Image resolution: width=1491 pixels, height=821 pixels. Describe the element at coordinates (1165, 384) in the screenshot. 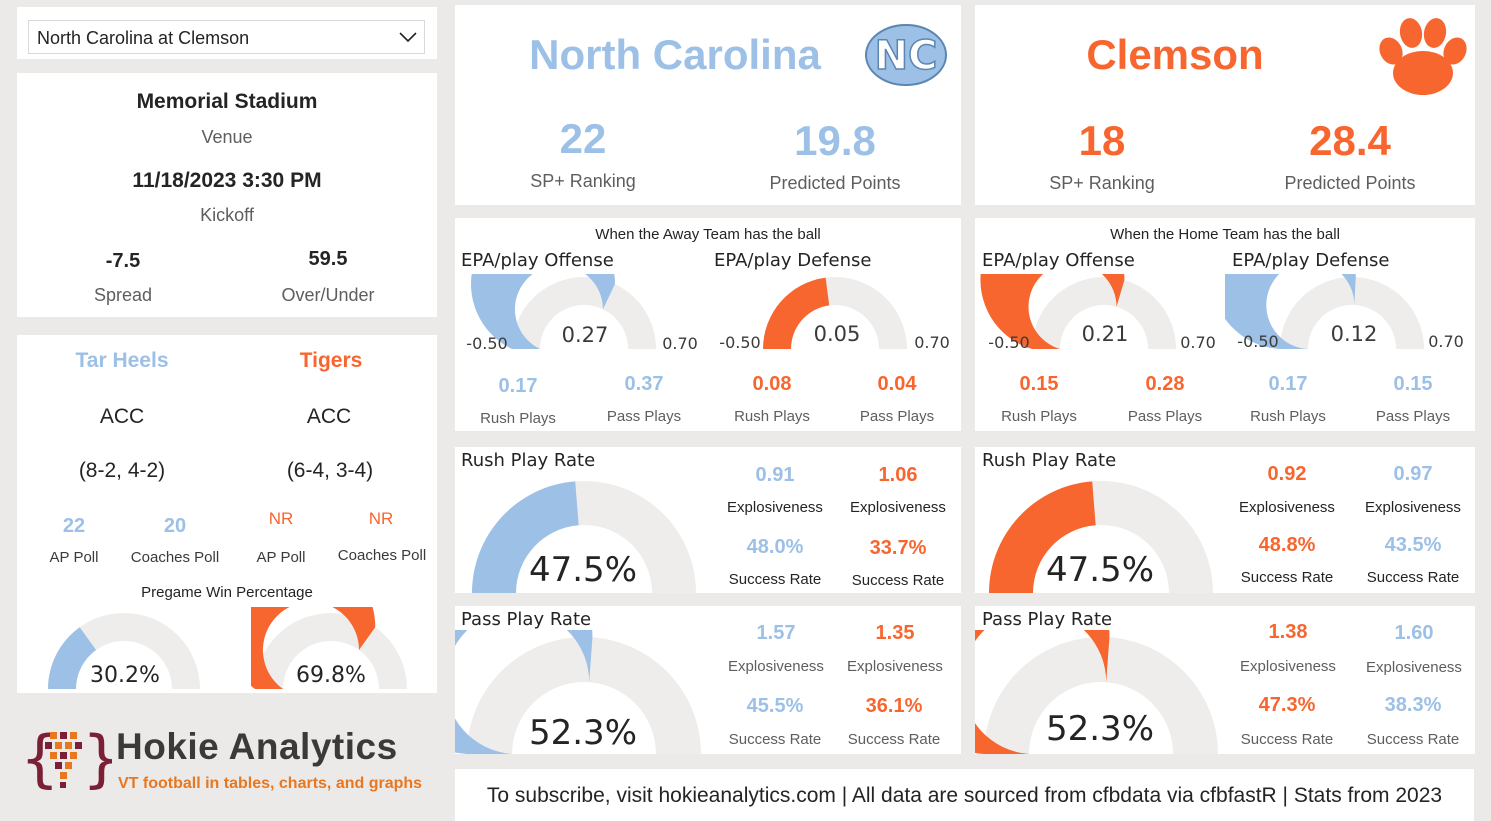

I see `home-off-pass-epa: 0.28` at that location.